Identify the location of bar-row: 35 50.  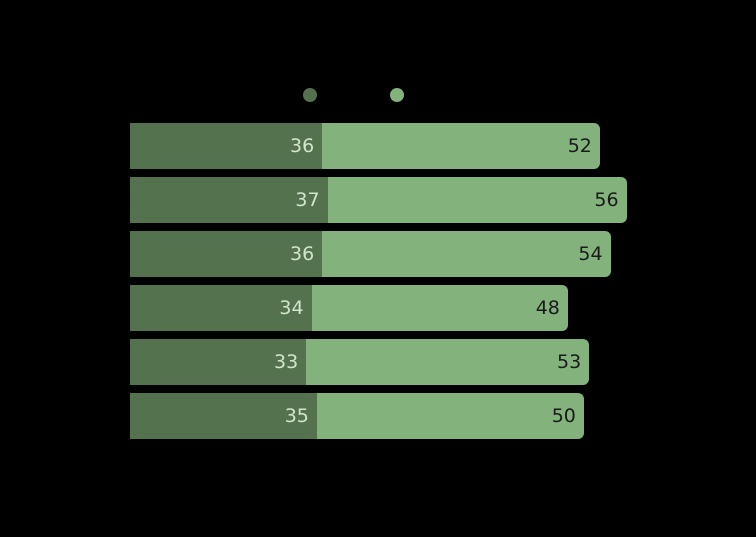
(378, 416).